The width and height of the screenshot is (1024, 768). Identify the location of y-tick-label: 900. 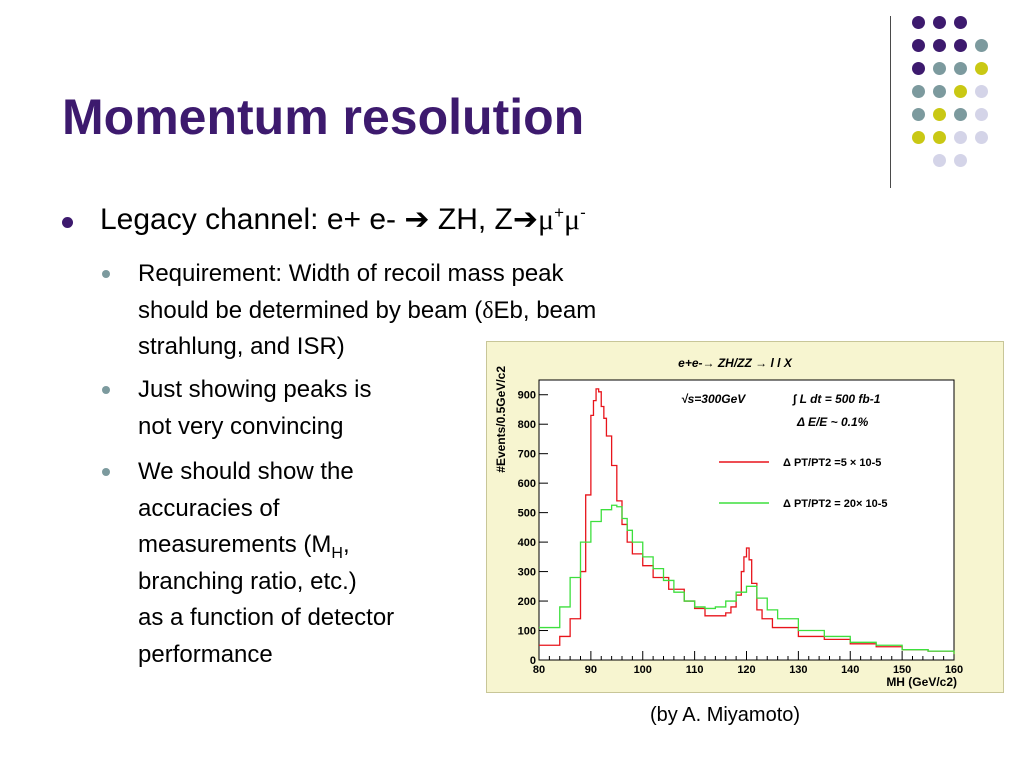
(527, 396).